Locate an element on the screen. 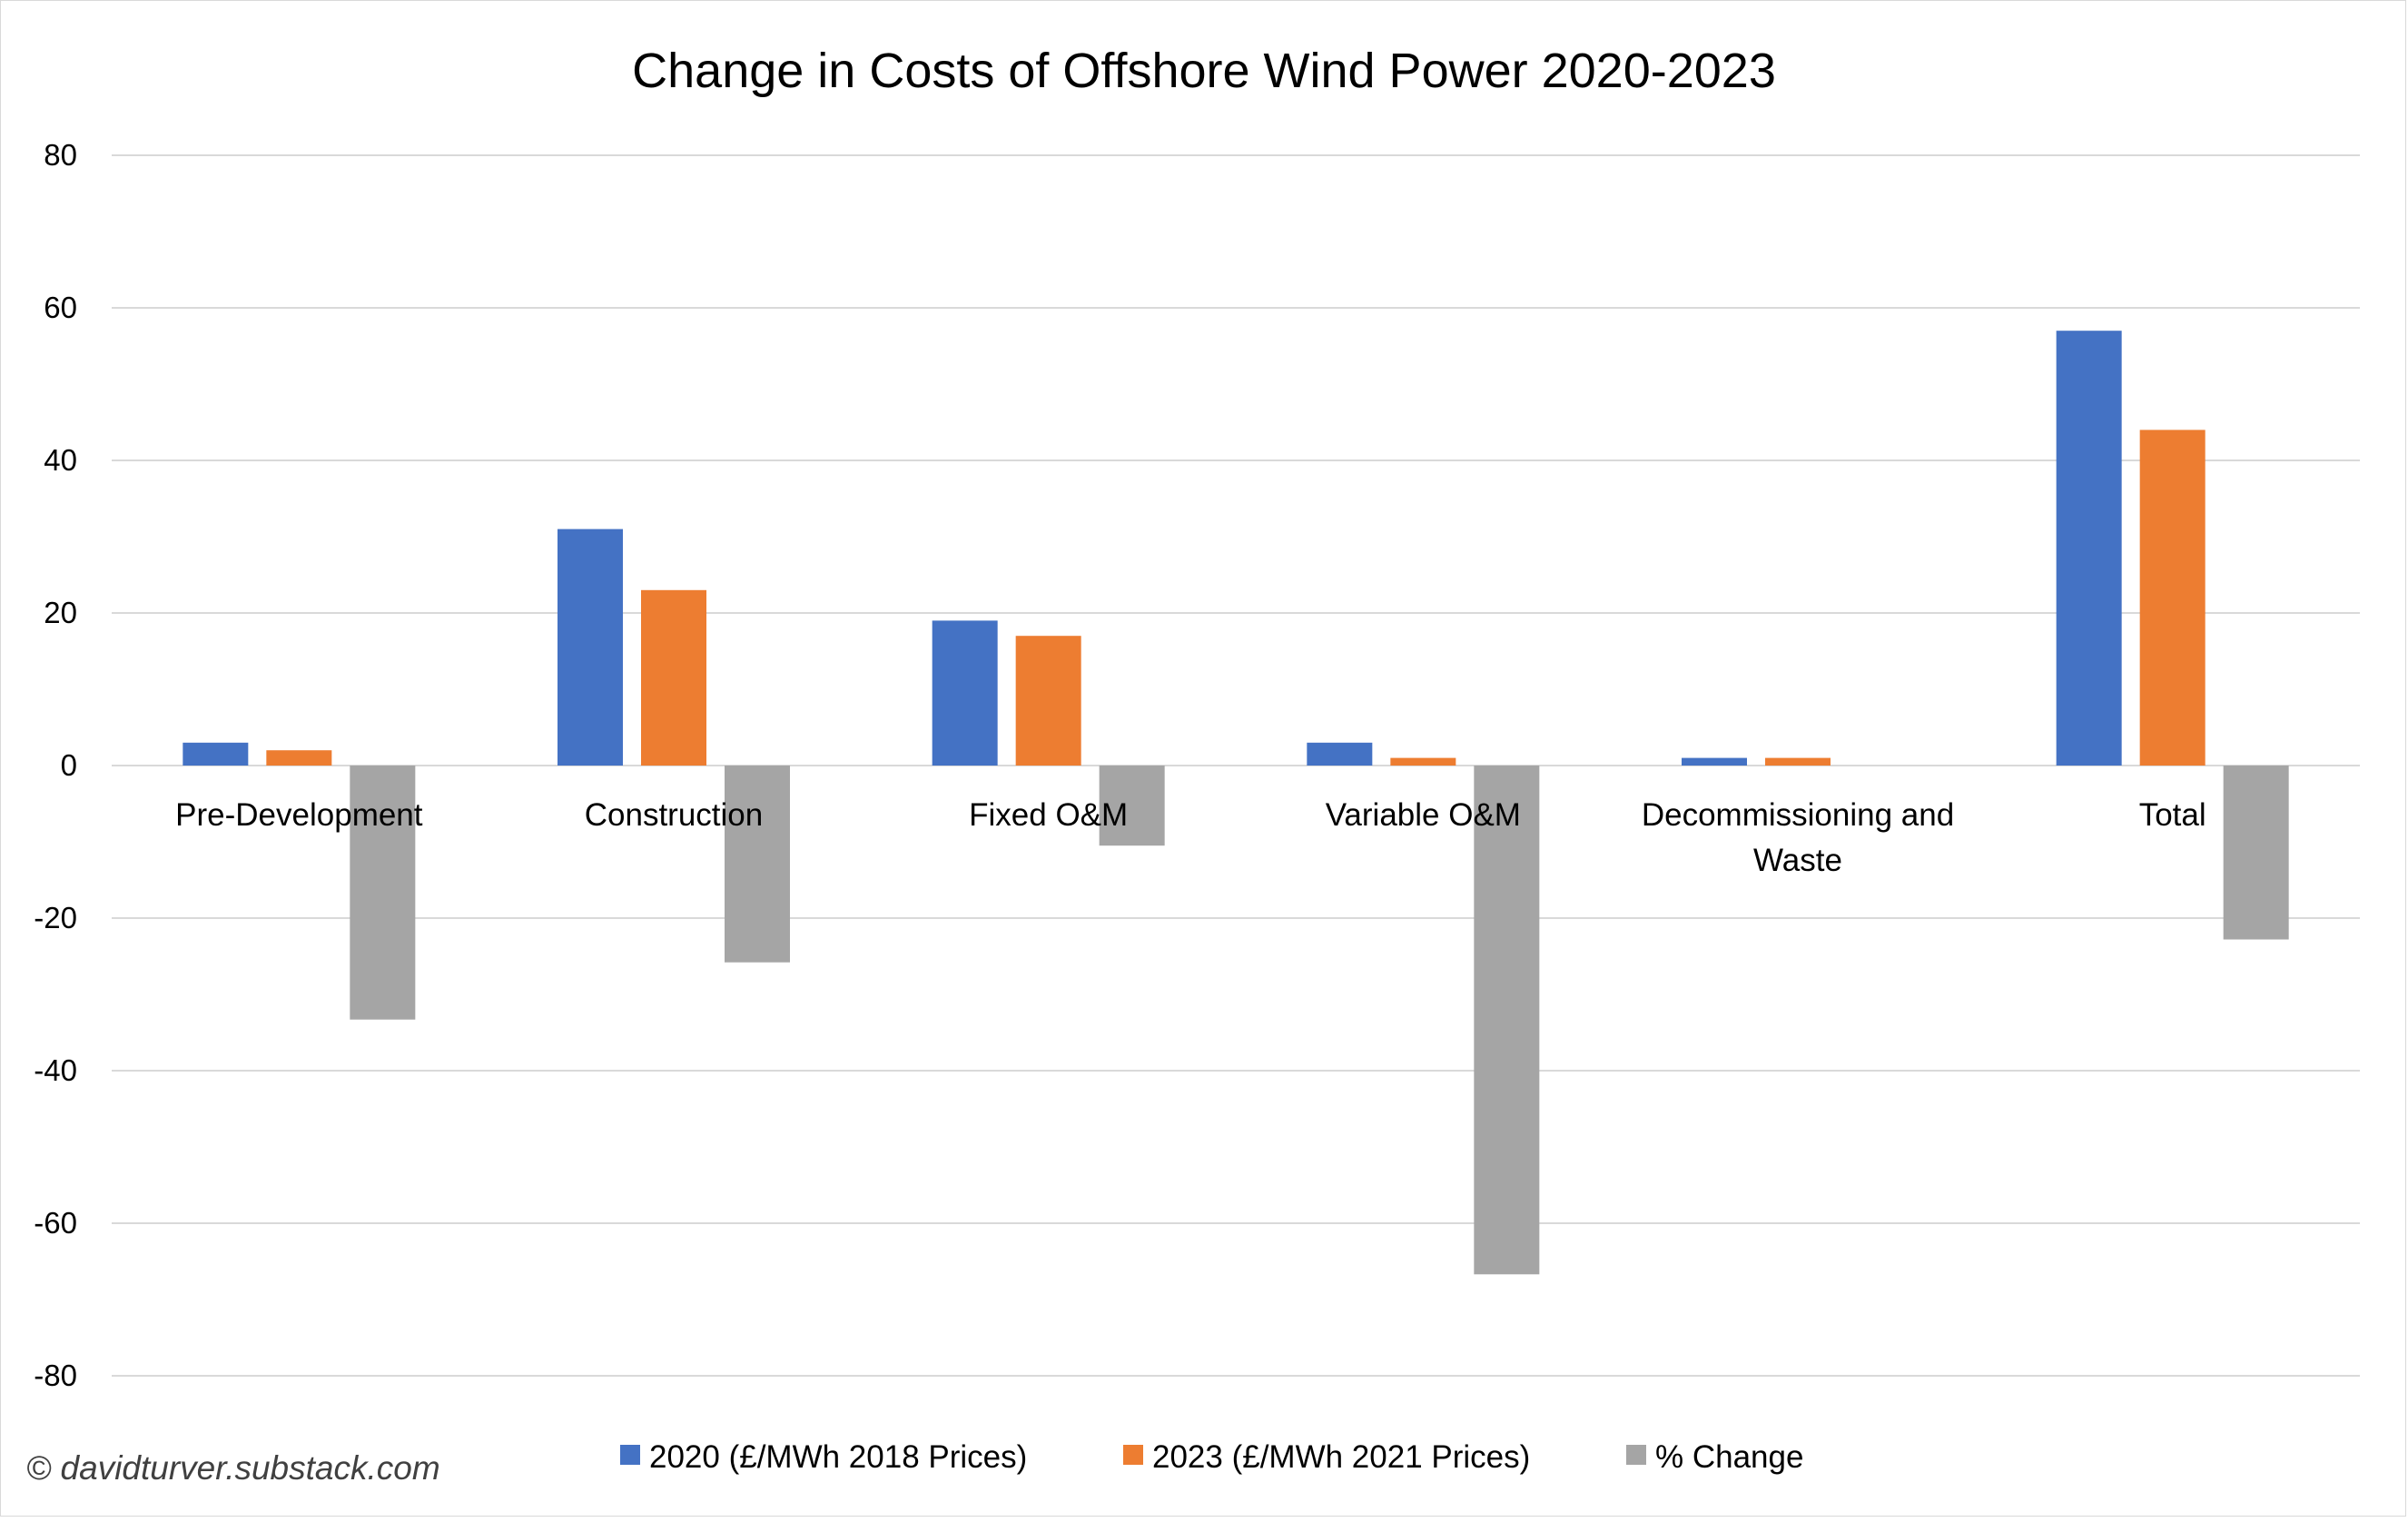  category-label: Fixed O&M is located at coordinates (1048, 815).